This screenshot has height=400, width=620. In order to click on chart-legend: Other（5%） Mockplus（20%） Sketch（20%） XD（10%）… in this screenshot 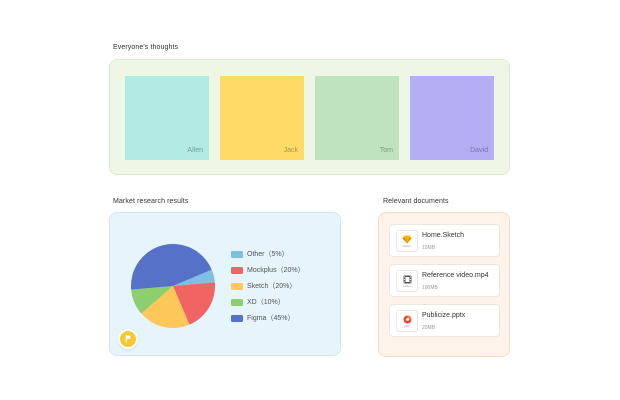, I will do `click(268, 289)`.